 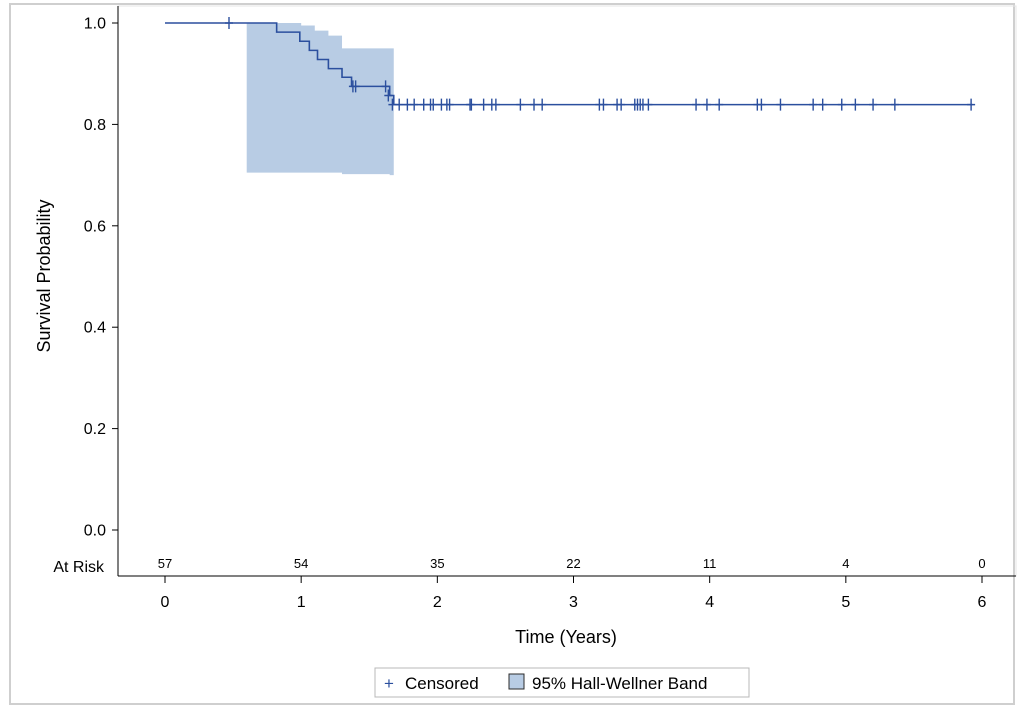 What do you see at coordinates (79, 567) in the screenshot?
I see `at-risk-label: At Risk` at bounding box center [79, 567].